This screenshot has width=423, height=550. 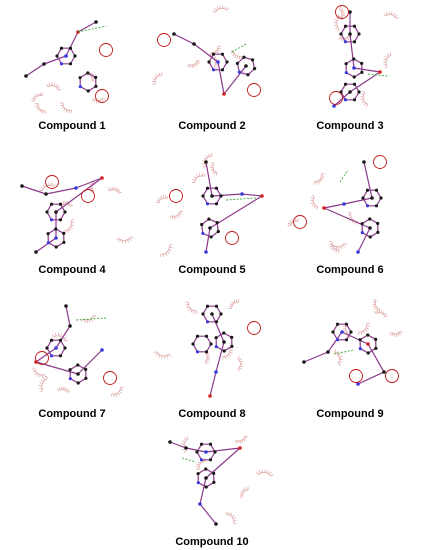 I want to click on panel-compound-1: Compound 1, so click(x=72, y=68).